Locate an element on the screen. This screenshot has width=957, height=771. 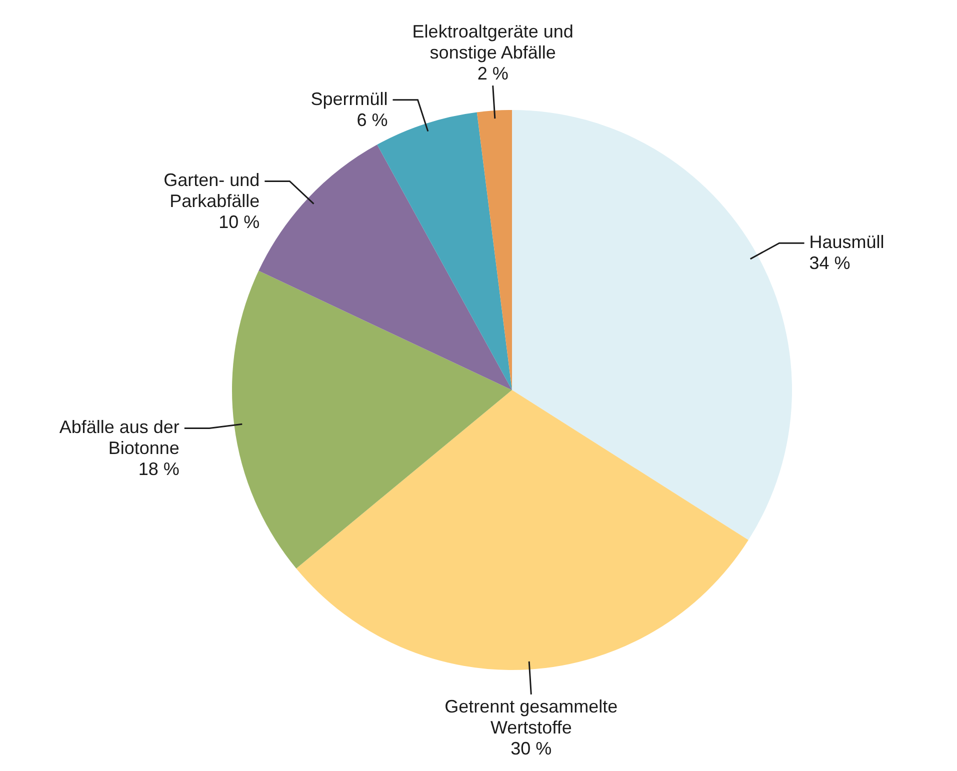
slice-label: Garten- und Parkabfälle is located at coordinates (212, 191).